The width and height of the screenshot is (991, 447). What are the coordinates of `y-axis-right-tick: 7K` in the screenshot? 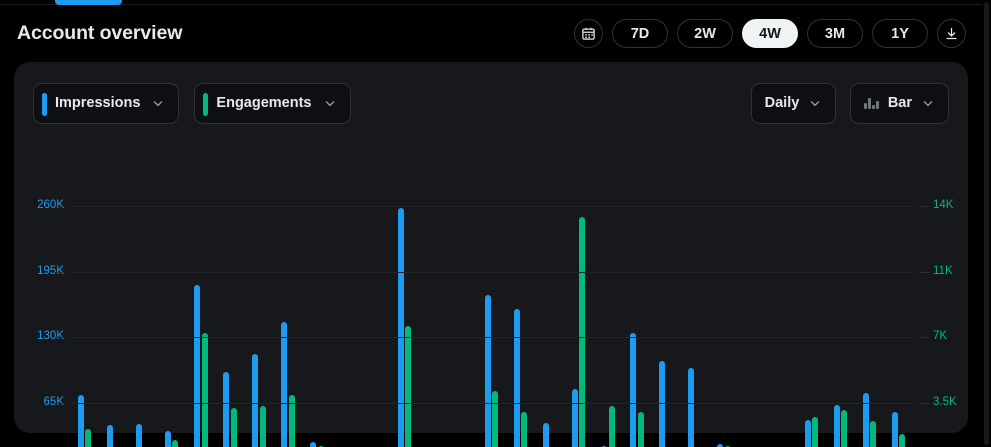 It's located at (940, 336).